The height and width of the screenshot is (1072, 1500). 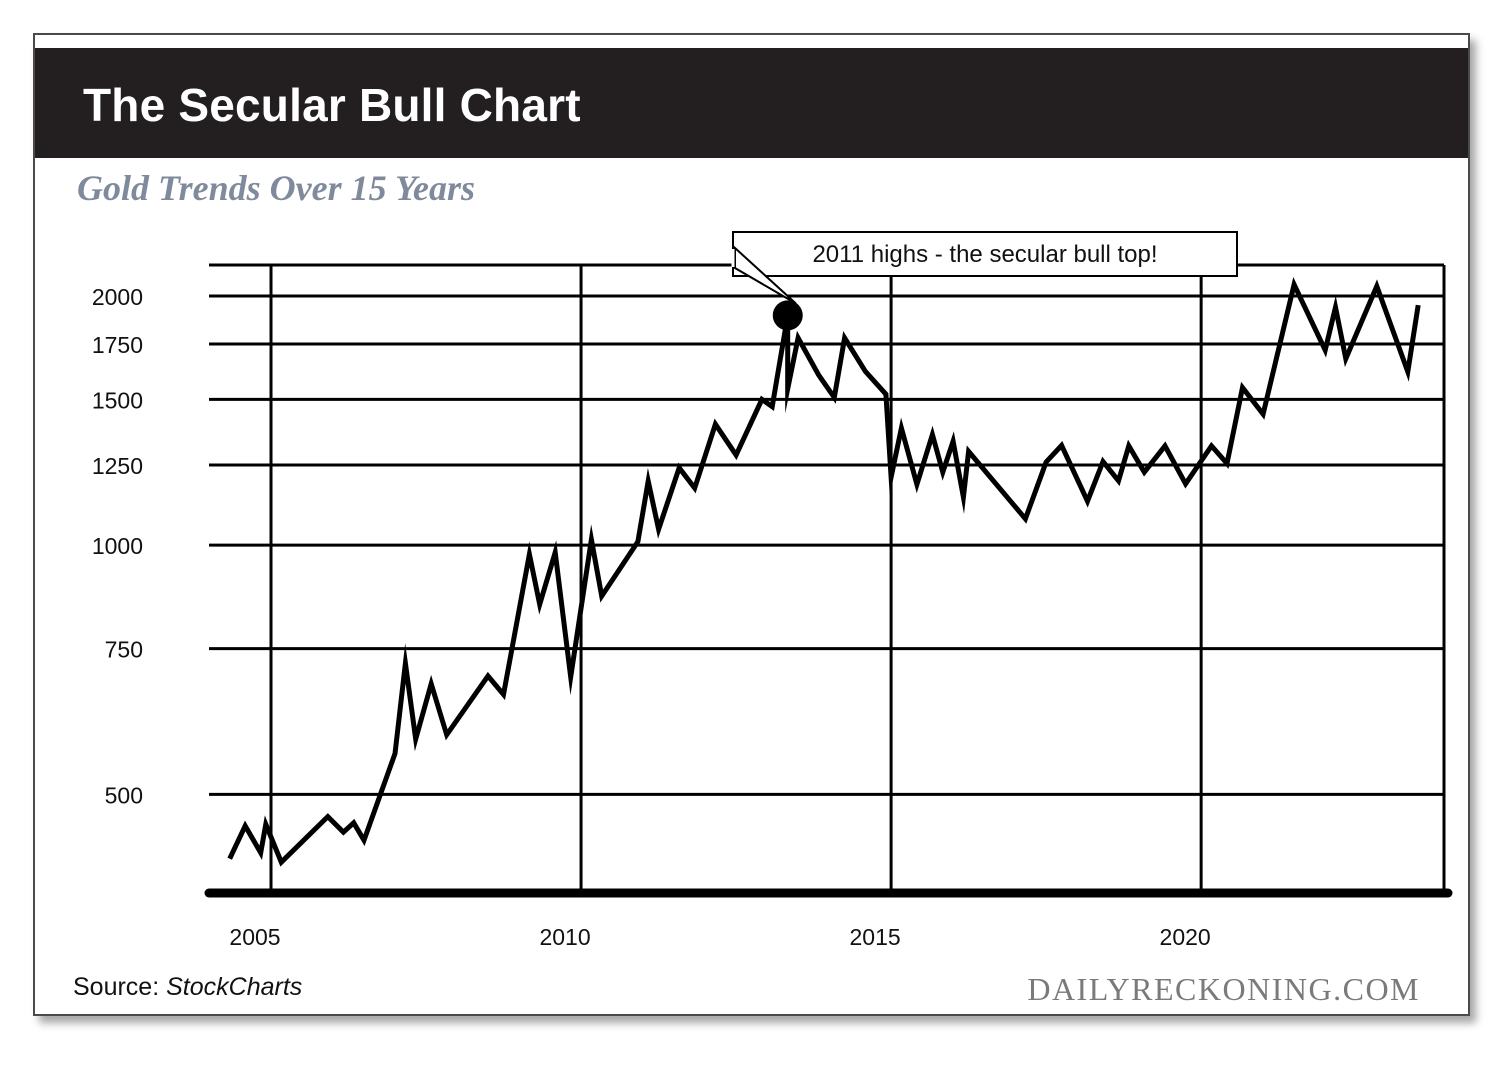 I want to click on chart-subtitle: Gold Trends Over 15 Years, so click(x=276, y=188).